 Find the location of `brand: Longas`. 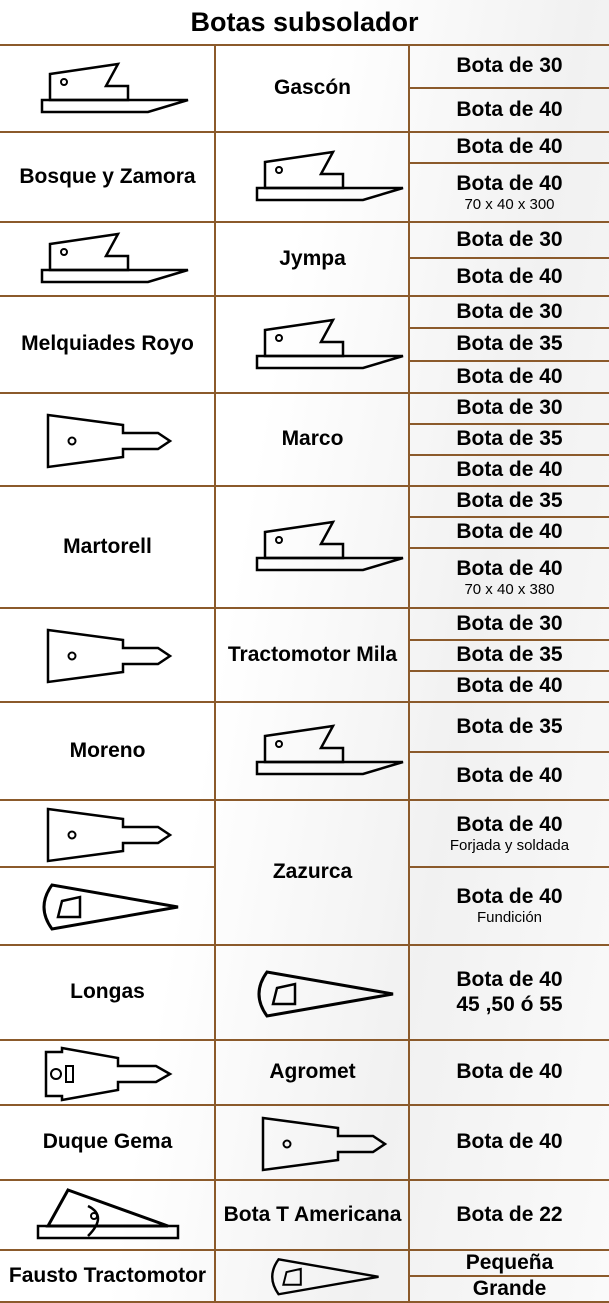

brand: Longas is located at coordinates (107, 992).